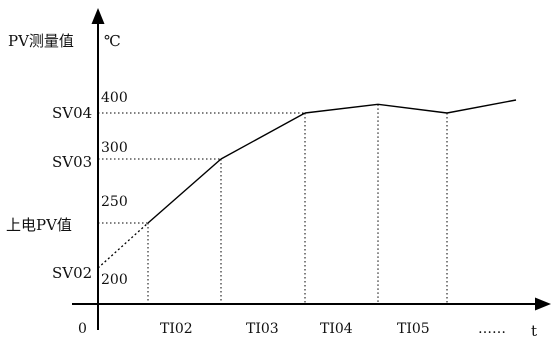 This screenshot has height=339, width=553. I want to click on level-value-300: 300, so click(114, 148).